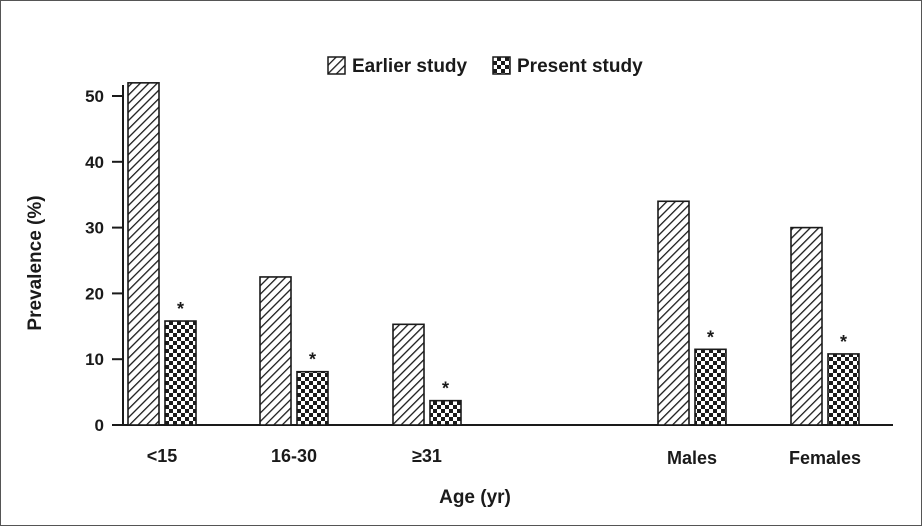 This screenshot has width=922, height=530. Describe the element at coordinates (580, 66) in the screenshot. I see `legend-label-present-study: Present study` at that location.